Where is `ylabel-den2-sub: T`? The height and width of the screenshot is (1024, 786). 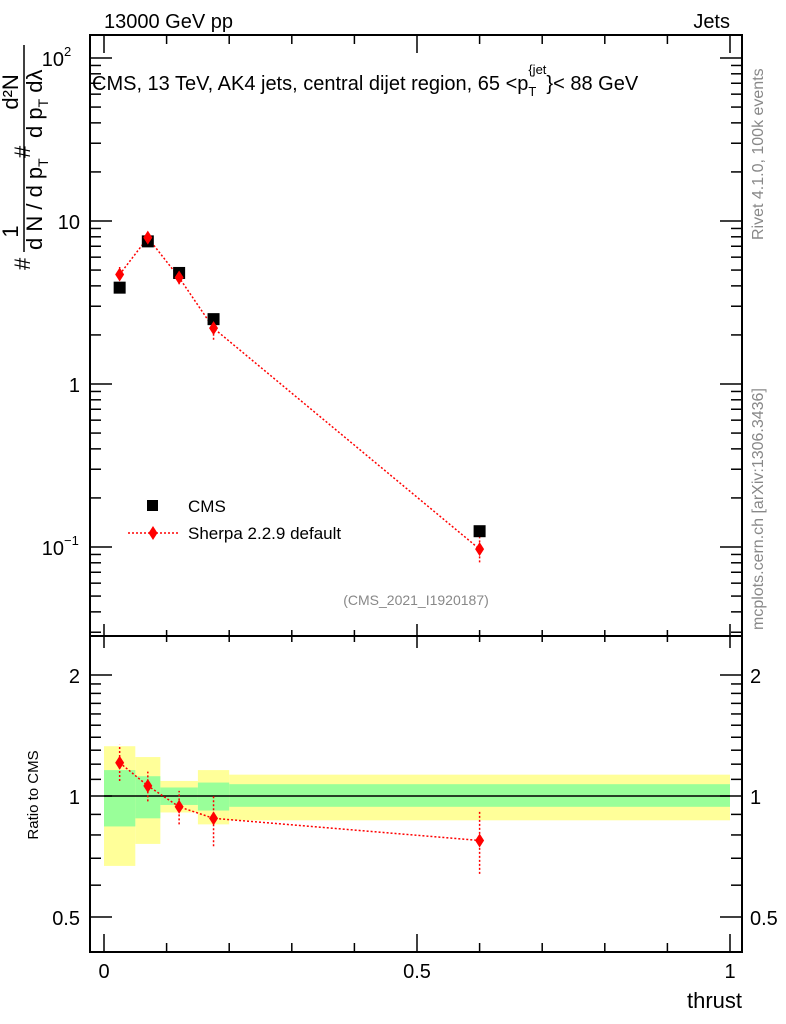
ylabel-den2-sub: T is located at coordinates (43, 102).